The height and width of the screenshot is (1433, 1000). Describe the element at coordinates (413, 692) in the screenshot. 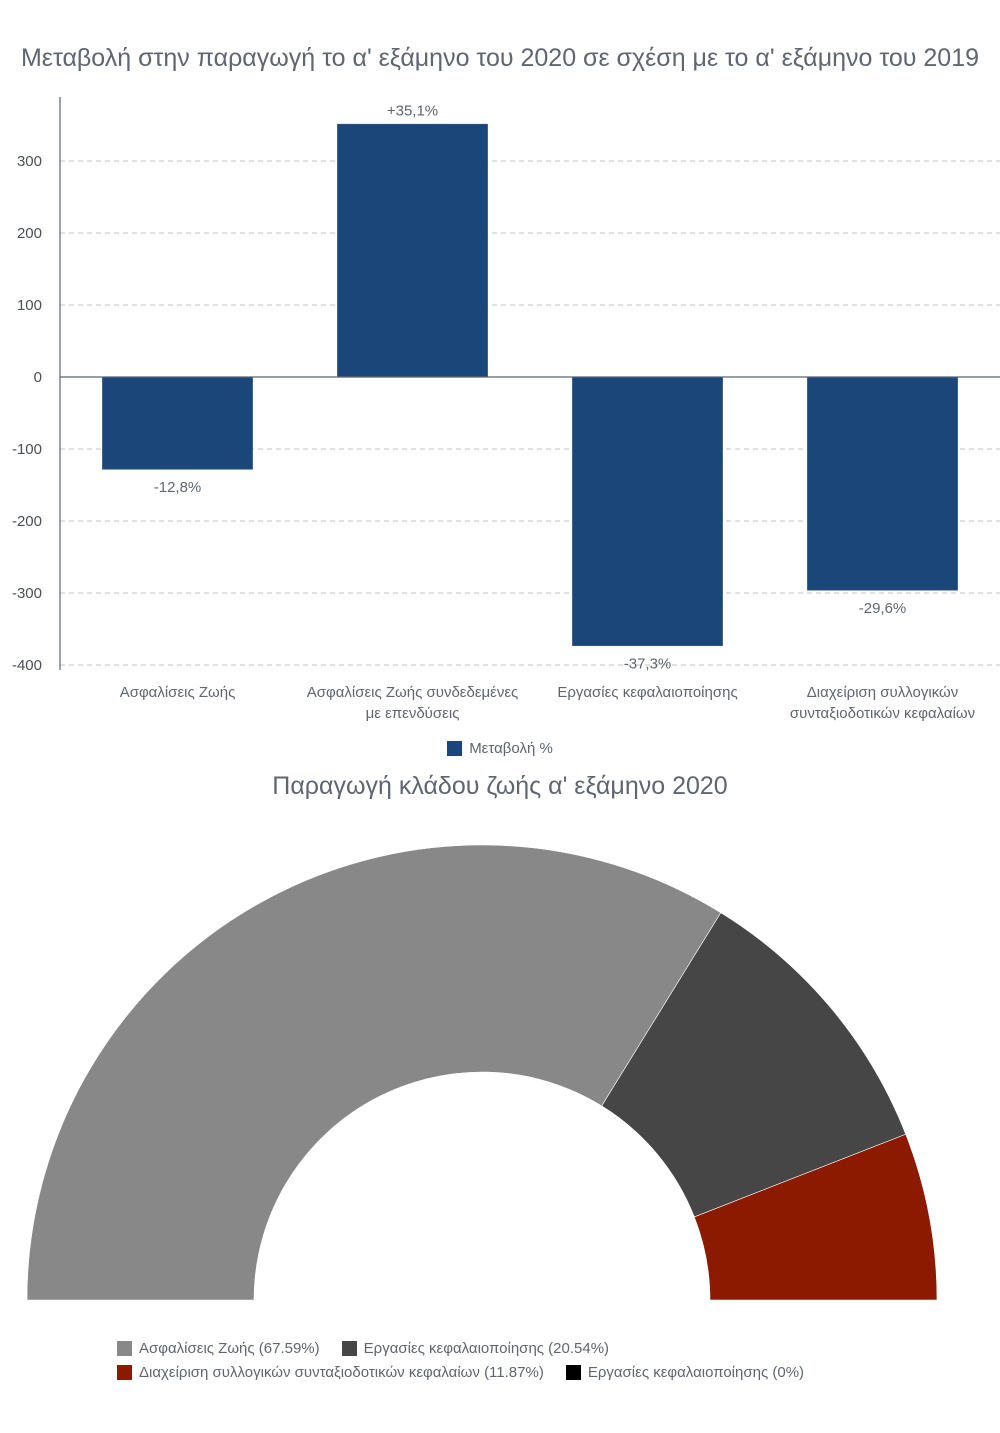

I see `x-tick-label: Ασφαλίσεις Ζωής συνδεδεμένες` at that location.